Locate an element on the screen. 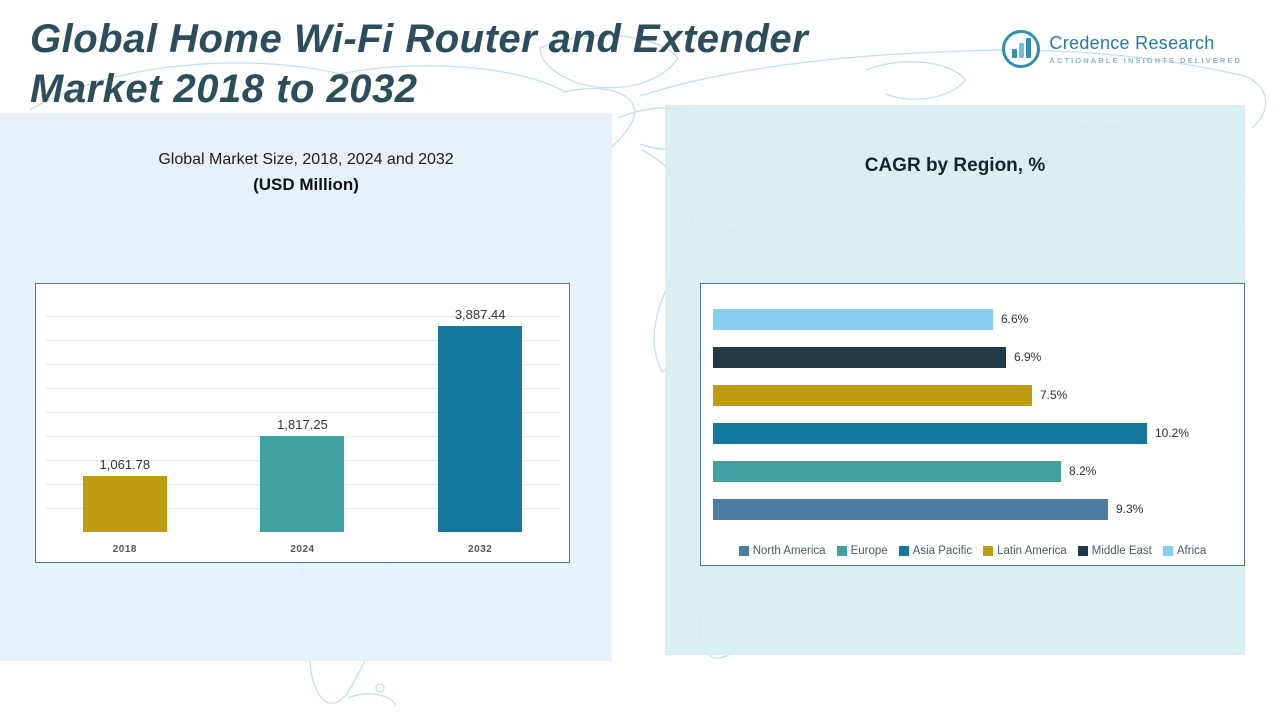 This screenshot has width=1280, height=720. market-size-bar-group: 3,887.44 is located at coordinates (480, 419).